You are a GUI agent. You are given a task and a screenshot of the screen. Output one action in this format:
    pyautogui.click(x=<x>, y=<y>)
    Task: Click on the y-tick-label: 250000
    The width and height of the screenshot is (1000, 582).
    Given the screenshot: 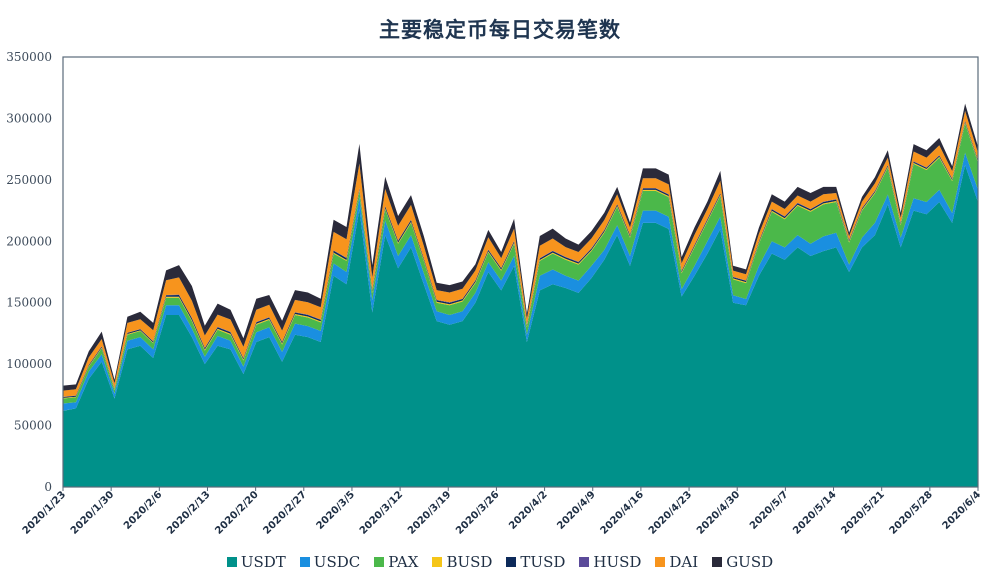 What is the action you would take?
    pyautogui.click(x=29, y=180)
    